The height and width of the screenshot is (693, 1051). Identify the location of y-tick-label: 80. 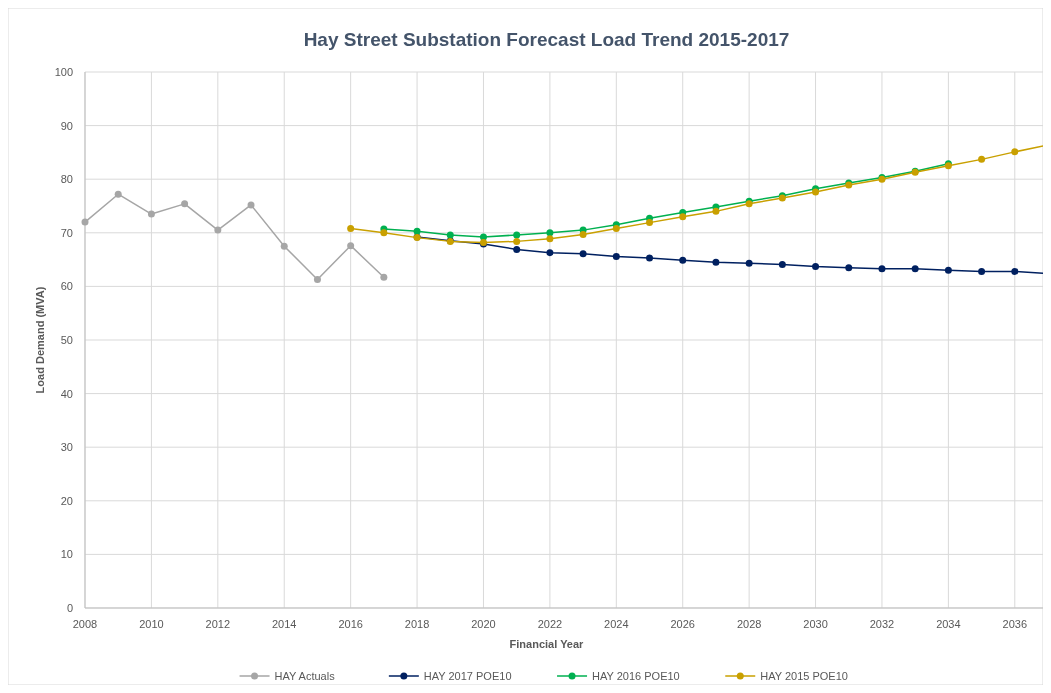
(66, 179).